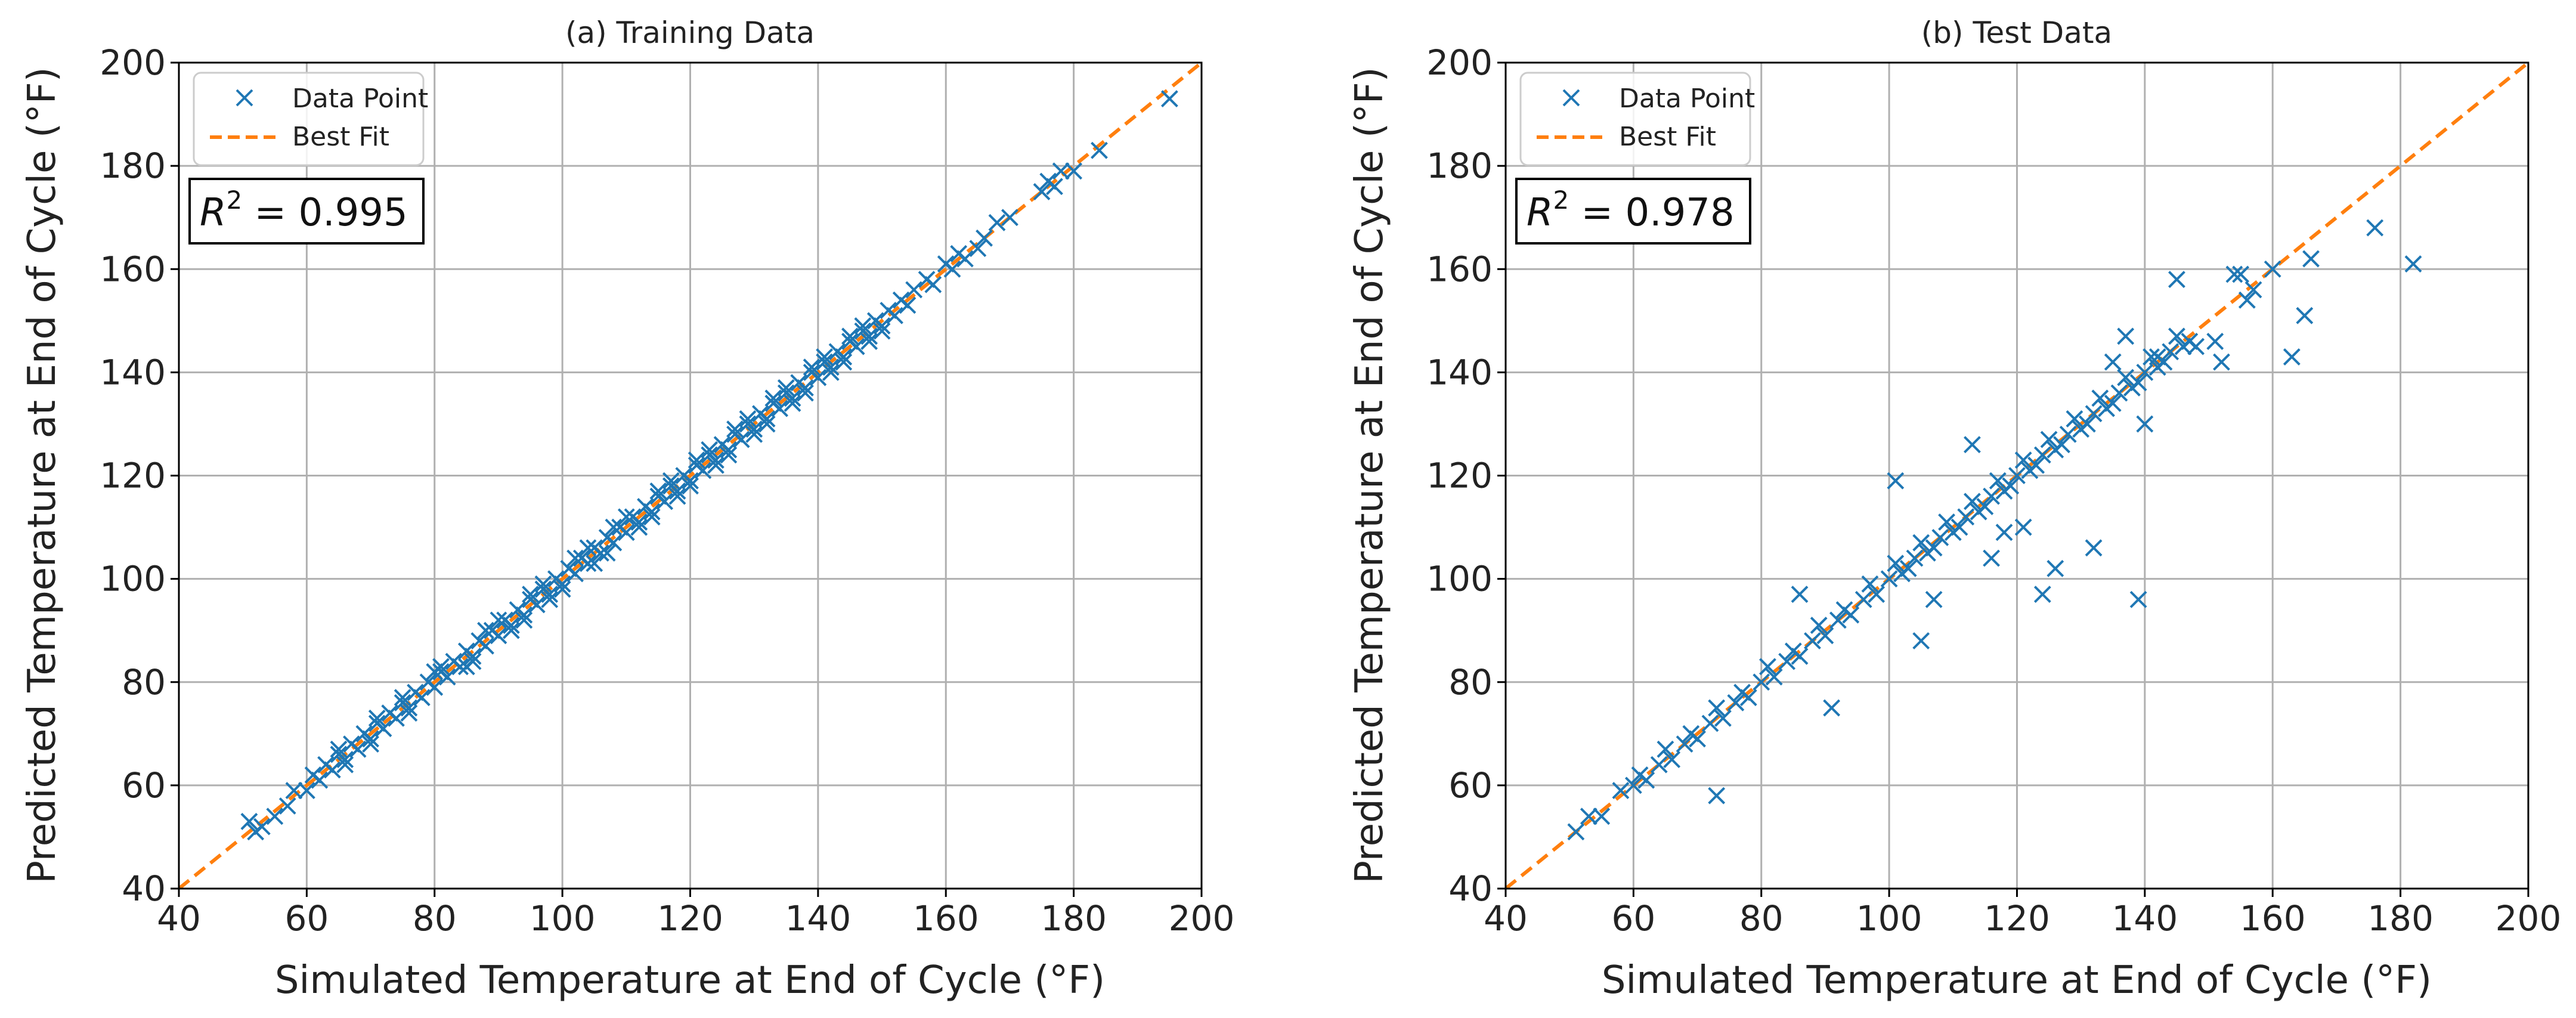  What do you see at coordinates (1460, 63) in the screenshot?
I see `y-tick-label: 200` at bounding box center [1460, 63].